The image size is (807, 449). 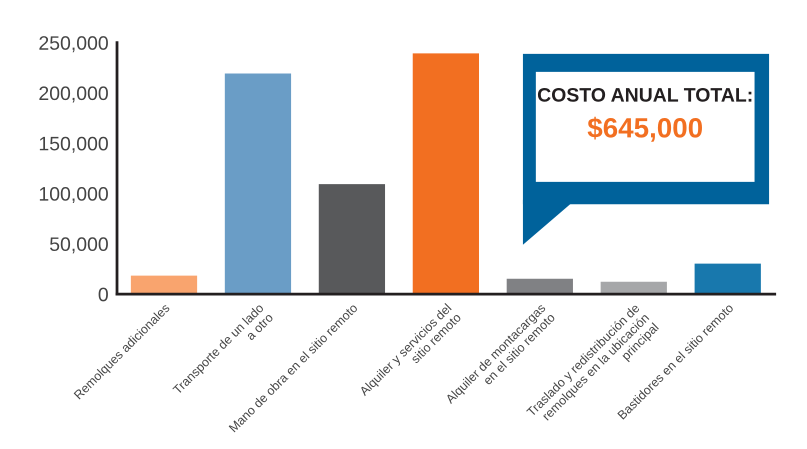 What do you see at coordinates (73, 44) in the screenshot?
I see `y-tick-label: 250,000` at bounding box center [73, 44].